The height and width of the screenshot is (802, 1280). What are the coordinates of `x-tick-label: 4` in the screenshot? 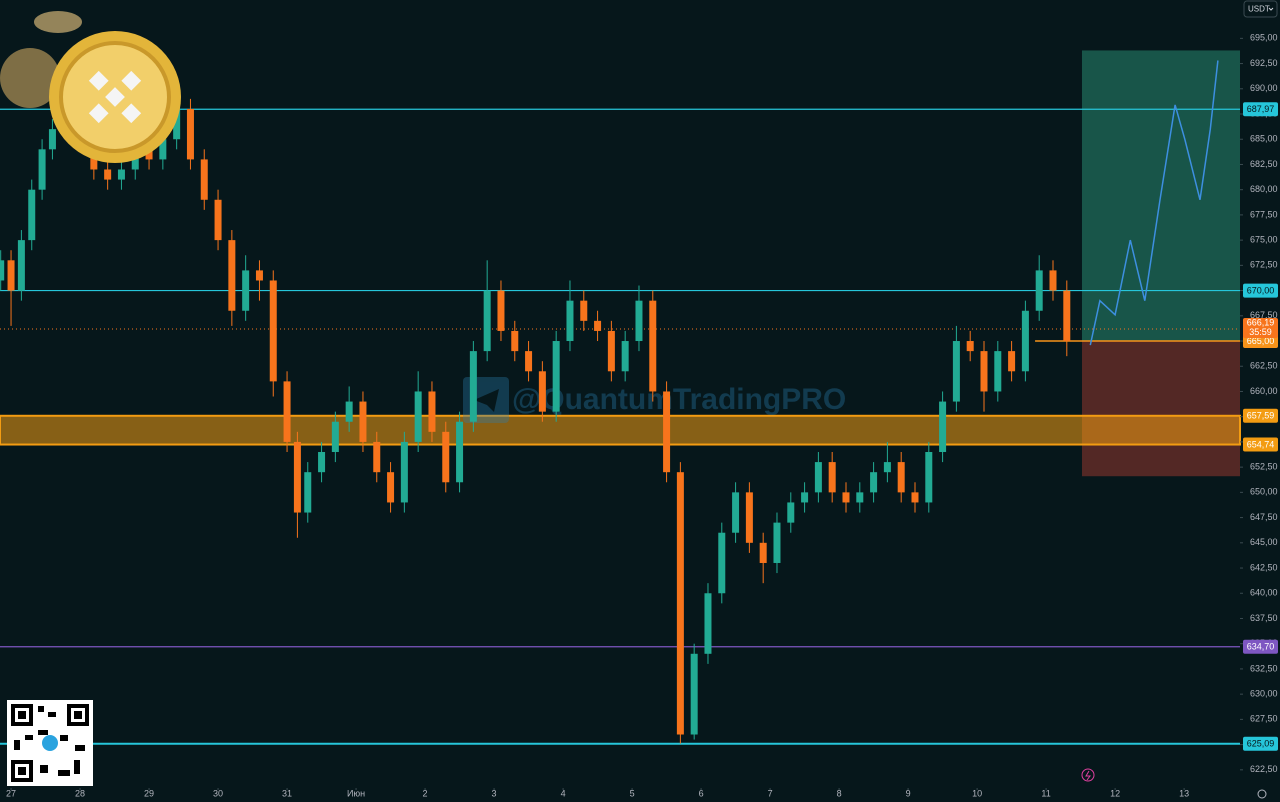 It's located at (563, 793).